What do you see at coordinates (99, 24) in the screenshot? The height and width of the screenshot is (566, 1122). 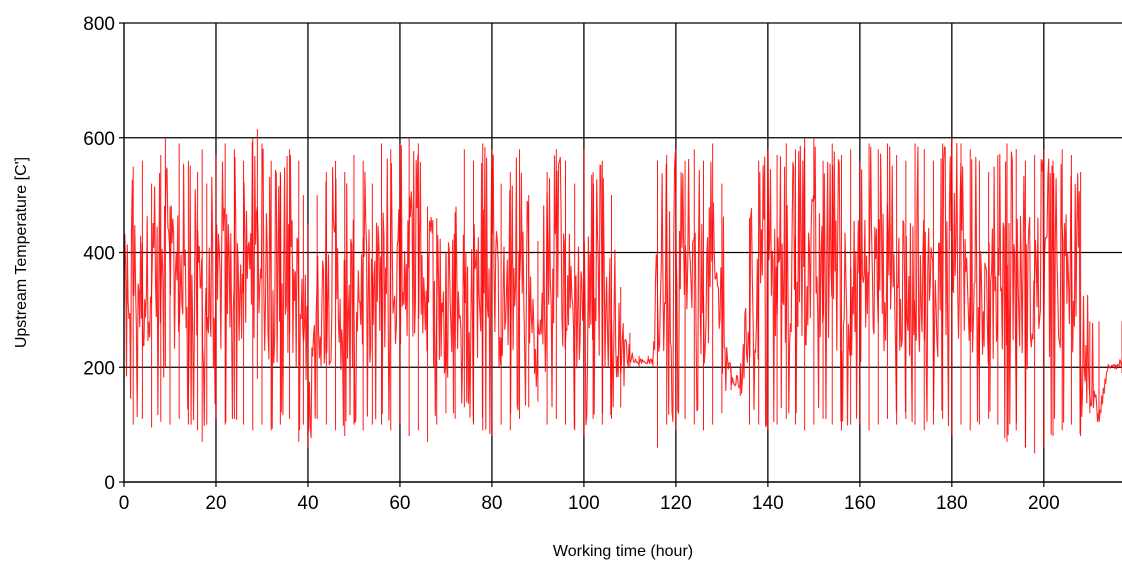 I see `y-tick-label: 800` at bounding box center [99, 24].